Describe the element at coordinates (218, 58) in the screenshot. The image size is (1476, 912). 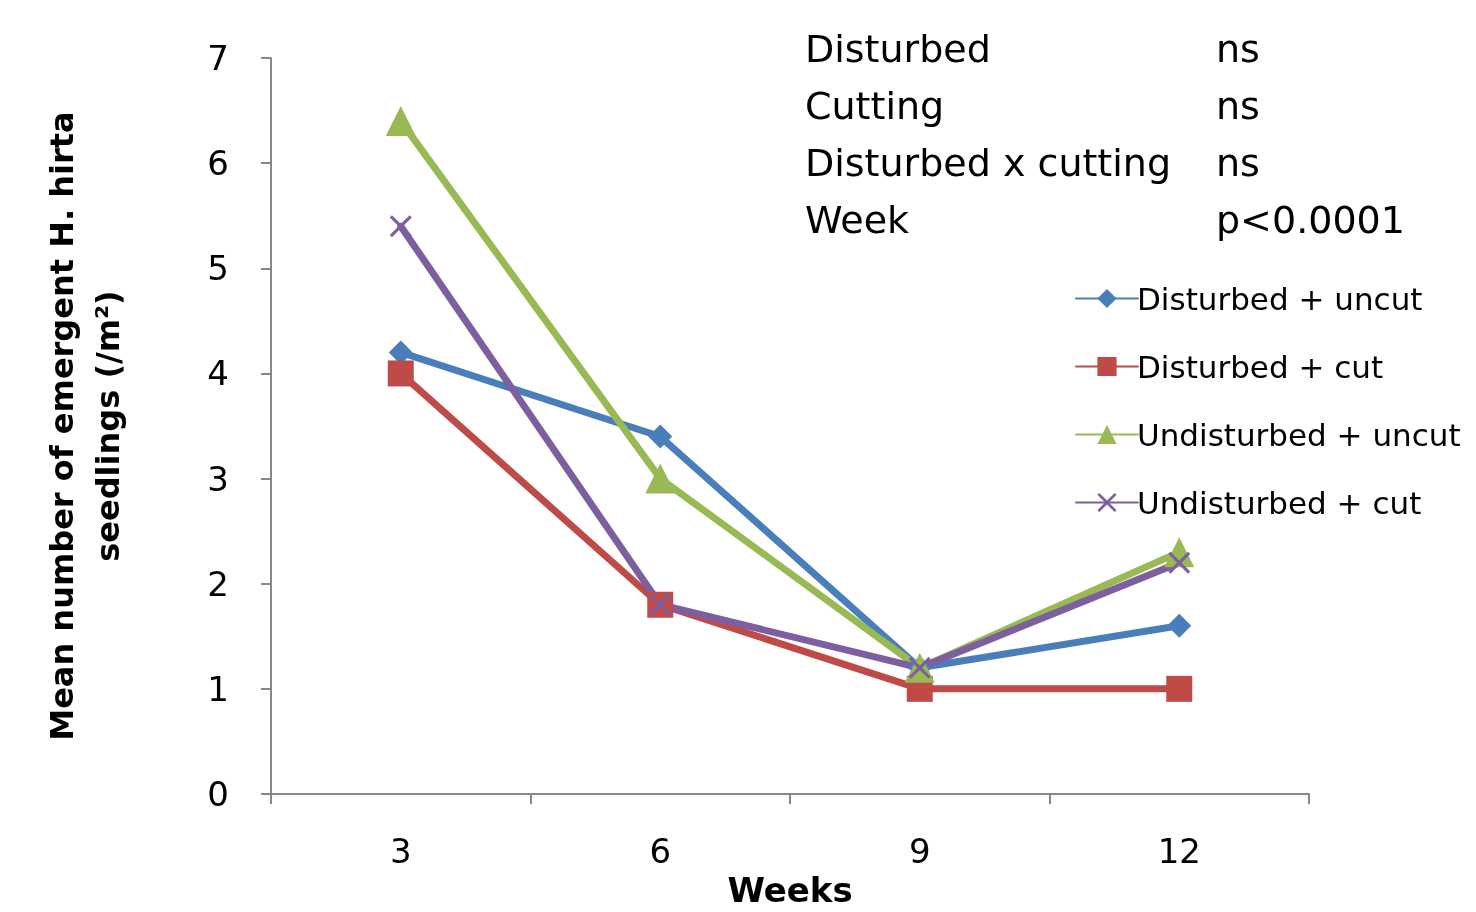
I see `y-tick-label: 7` at that location.